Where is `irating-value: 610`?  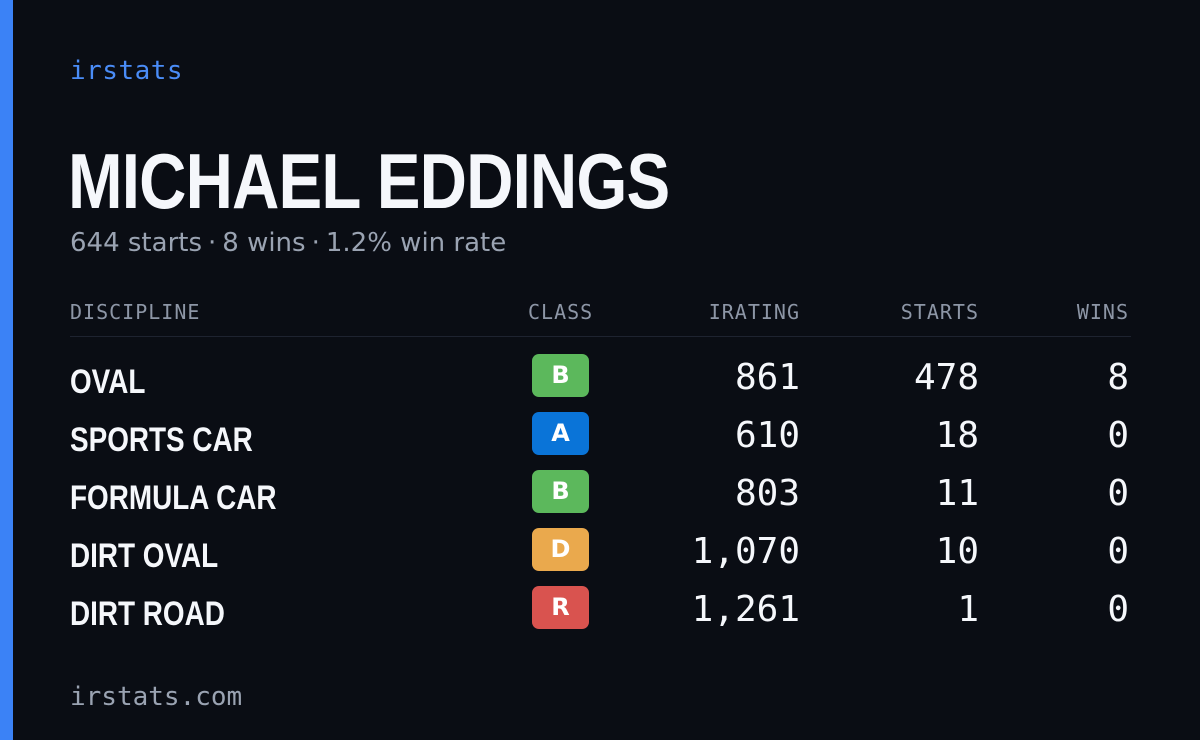
irating-value: 610 is located at coordinates (767, 435).